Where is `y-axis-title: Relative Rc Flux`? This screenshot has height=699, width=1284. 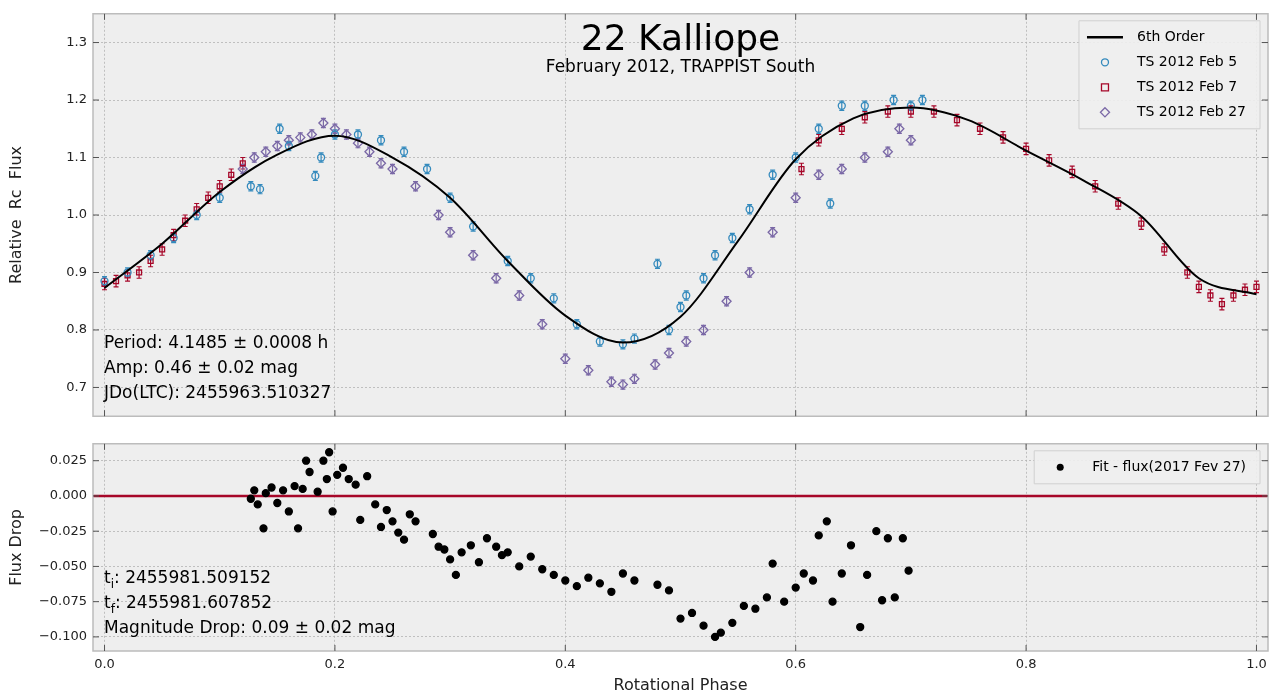
y-axis-title: Relative Rc Flux is located at coordinates (15, 215).